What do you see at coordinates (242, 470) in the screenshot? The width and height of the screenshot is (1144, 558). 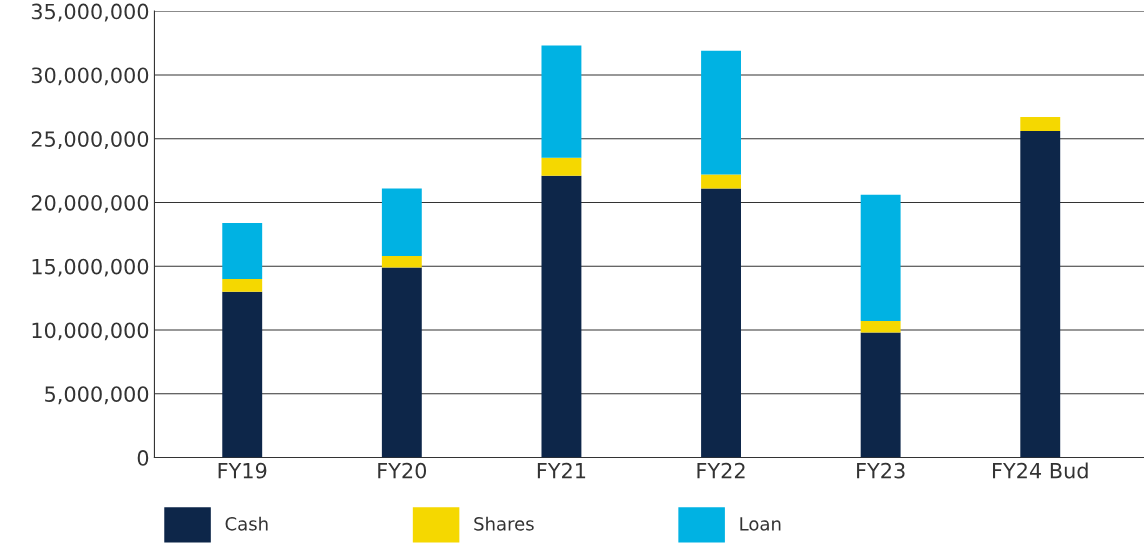 I see `x-tick-label: FY19` at bounding box center [242, 470].